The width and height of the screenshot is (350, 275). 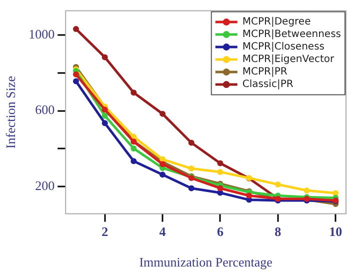 I want to click on legend-label: MCPR|EigenVector, so click(x=289, y=60).